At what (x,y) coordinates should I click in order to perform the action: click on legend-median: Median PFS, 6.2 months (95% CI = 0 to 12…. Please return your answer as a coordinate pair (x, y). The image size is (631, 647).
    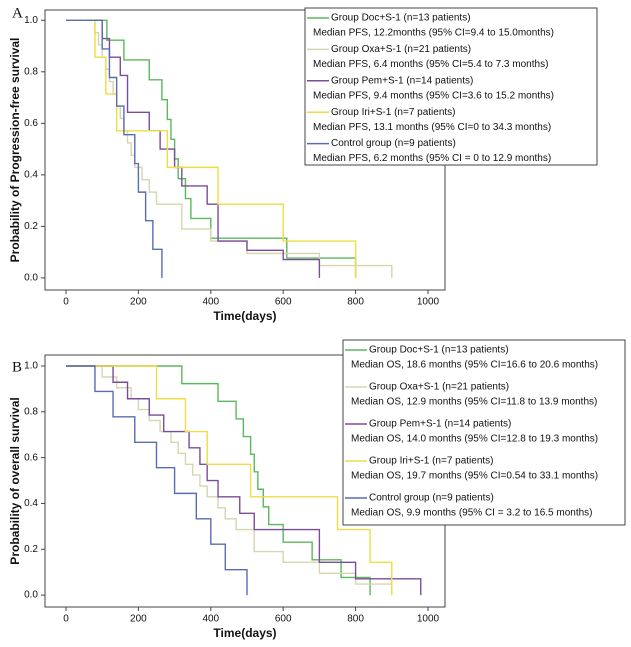
    Looking at the image, I should click on (432, 158).